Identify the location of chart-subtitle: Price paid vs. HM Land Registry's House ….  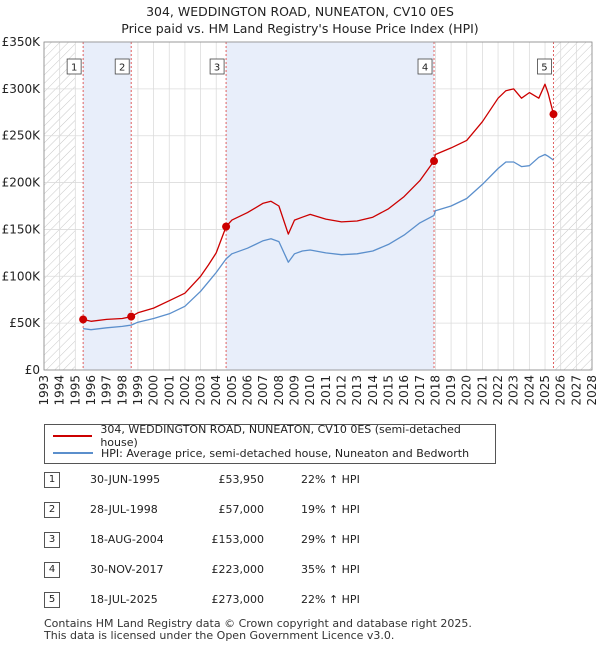
(300, 28).